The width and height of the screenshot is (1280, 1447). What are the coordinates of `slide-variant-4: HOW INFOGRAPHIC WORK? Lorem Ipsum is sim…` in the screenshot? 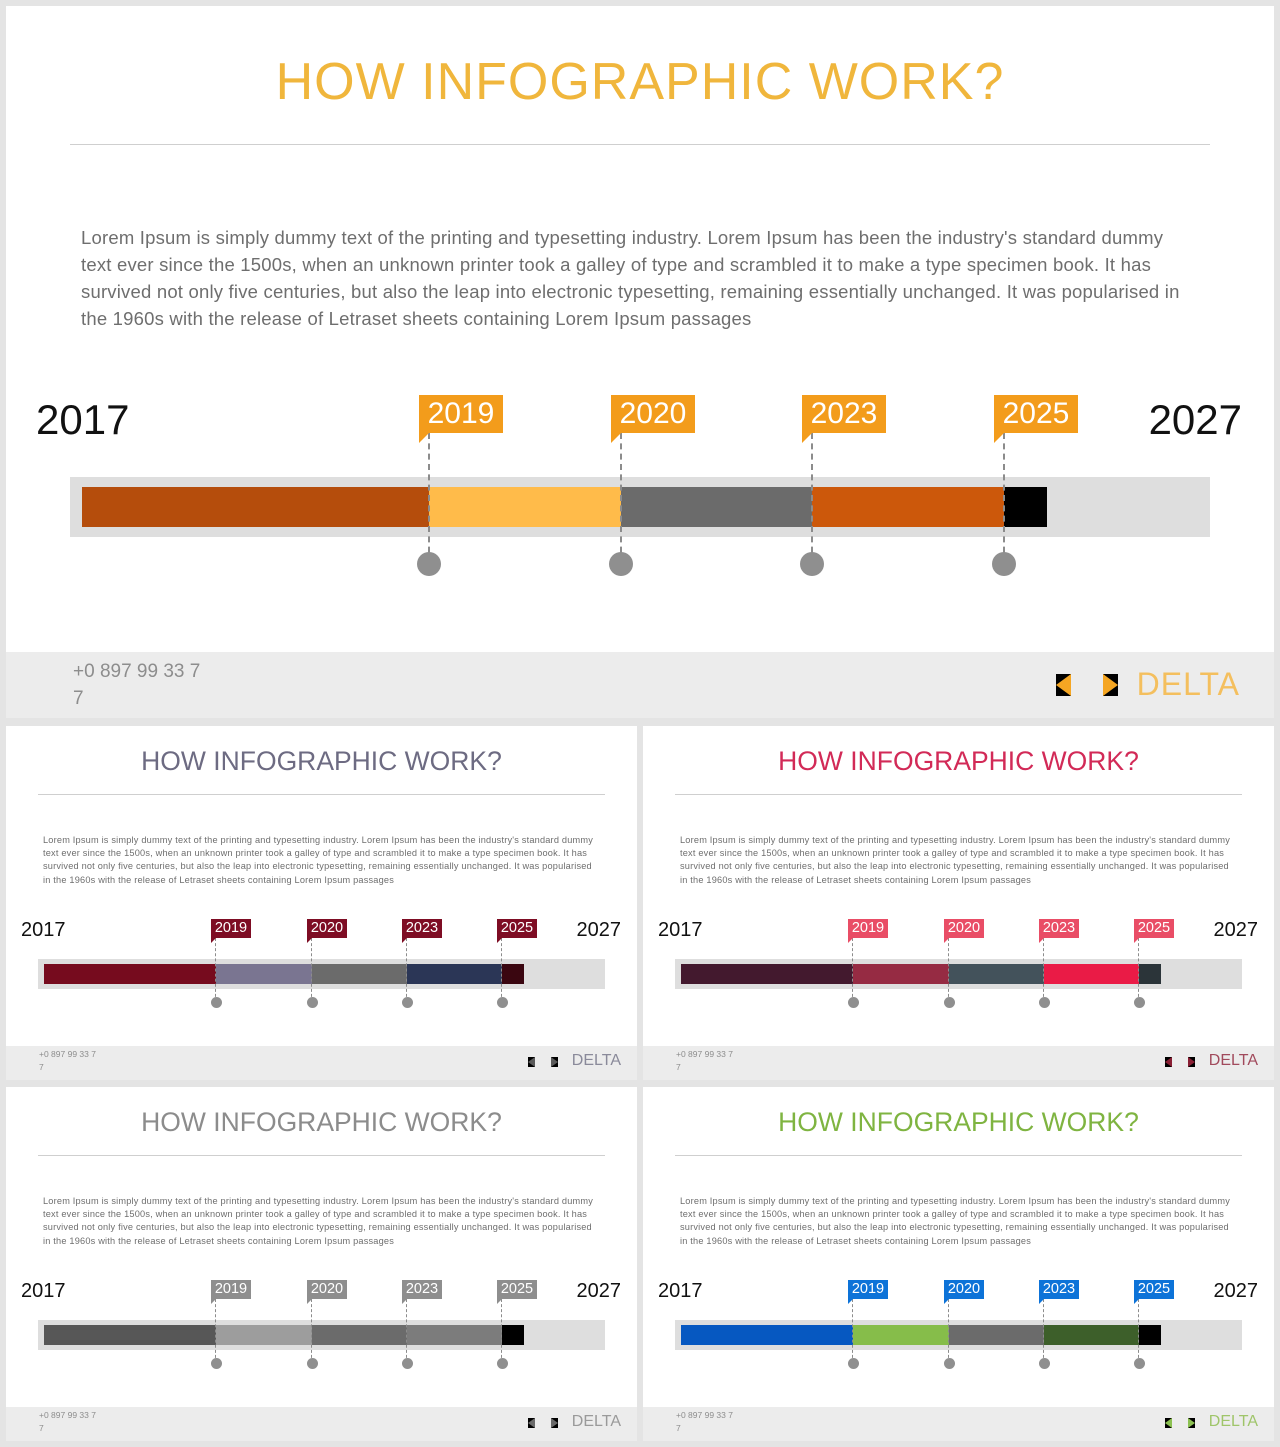 It's located at (958, 1264).